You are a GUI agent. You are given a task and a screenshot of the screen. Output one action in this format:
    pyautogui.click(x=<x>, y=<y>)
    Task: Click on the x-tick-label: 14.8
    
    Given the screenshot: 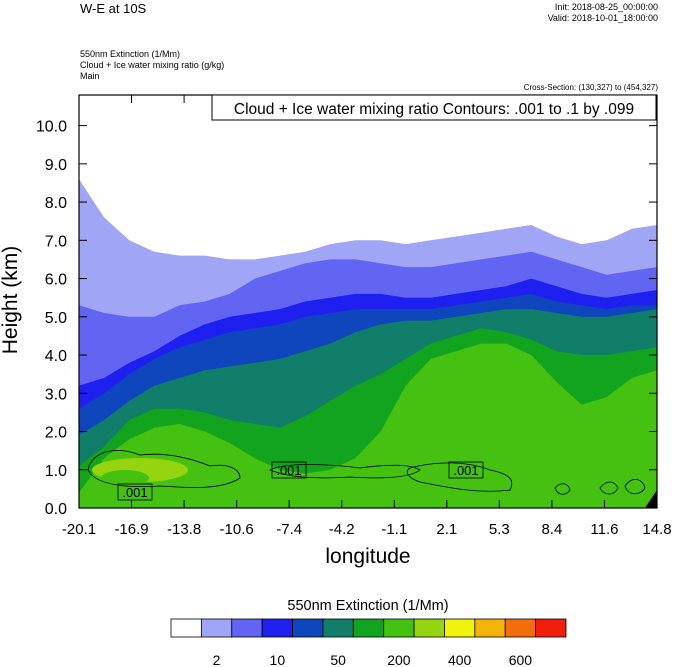 What is the action you would take?
    pyautogui.click(x=656, y=529)
    